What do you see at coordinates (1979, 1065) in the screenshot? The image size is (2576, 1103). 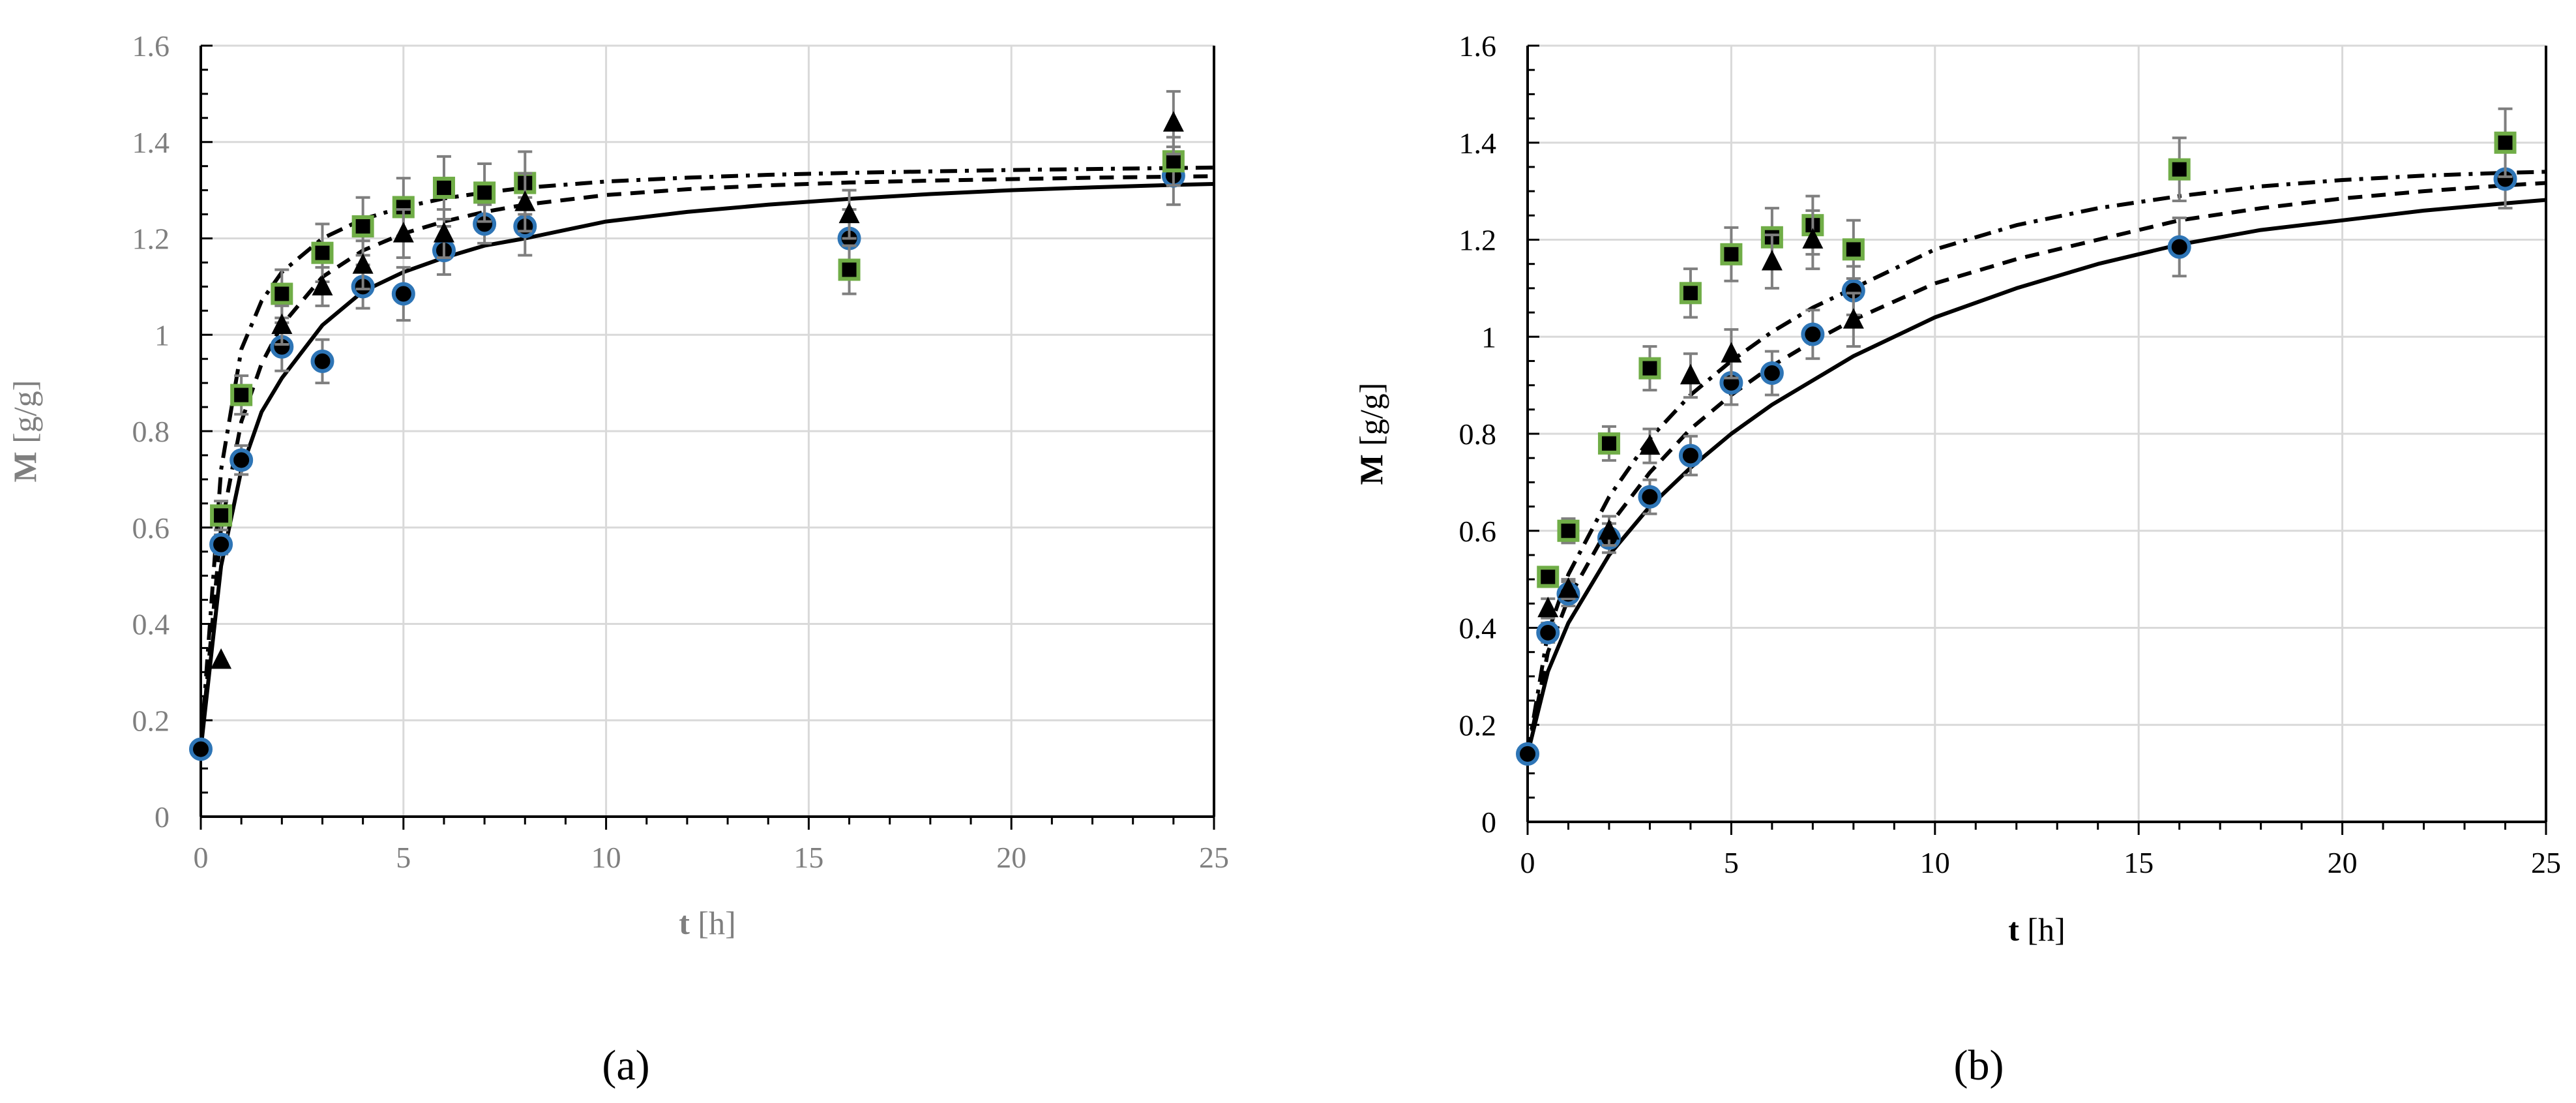 I see `panel-label-b: (b)` at bounding box center [1979, 1065].